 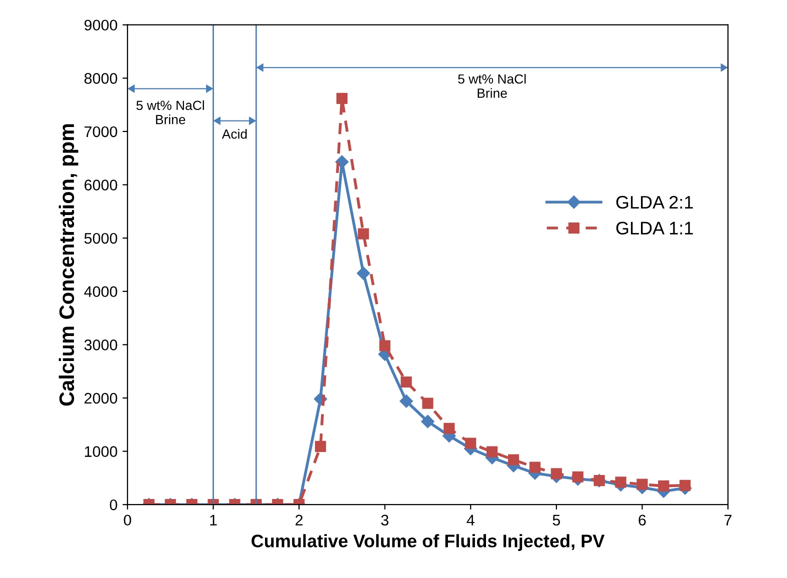 What do you see at coordinates (101, 238) in the screenshot?
I see `y-tick-label: 5000` at bounding box center [101, 238].